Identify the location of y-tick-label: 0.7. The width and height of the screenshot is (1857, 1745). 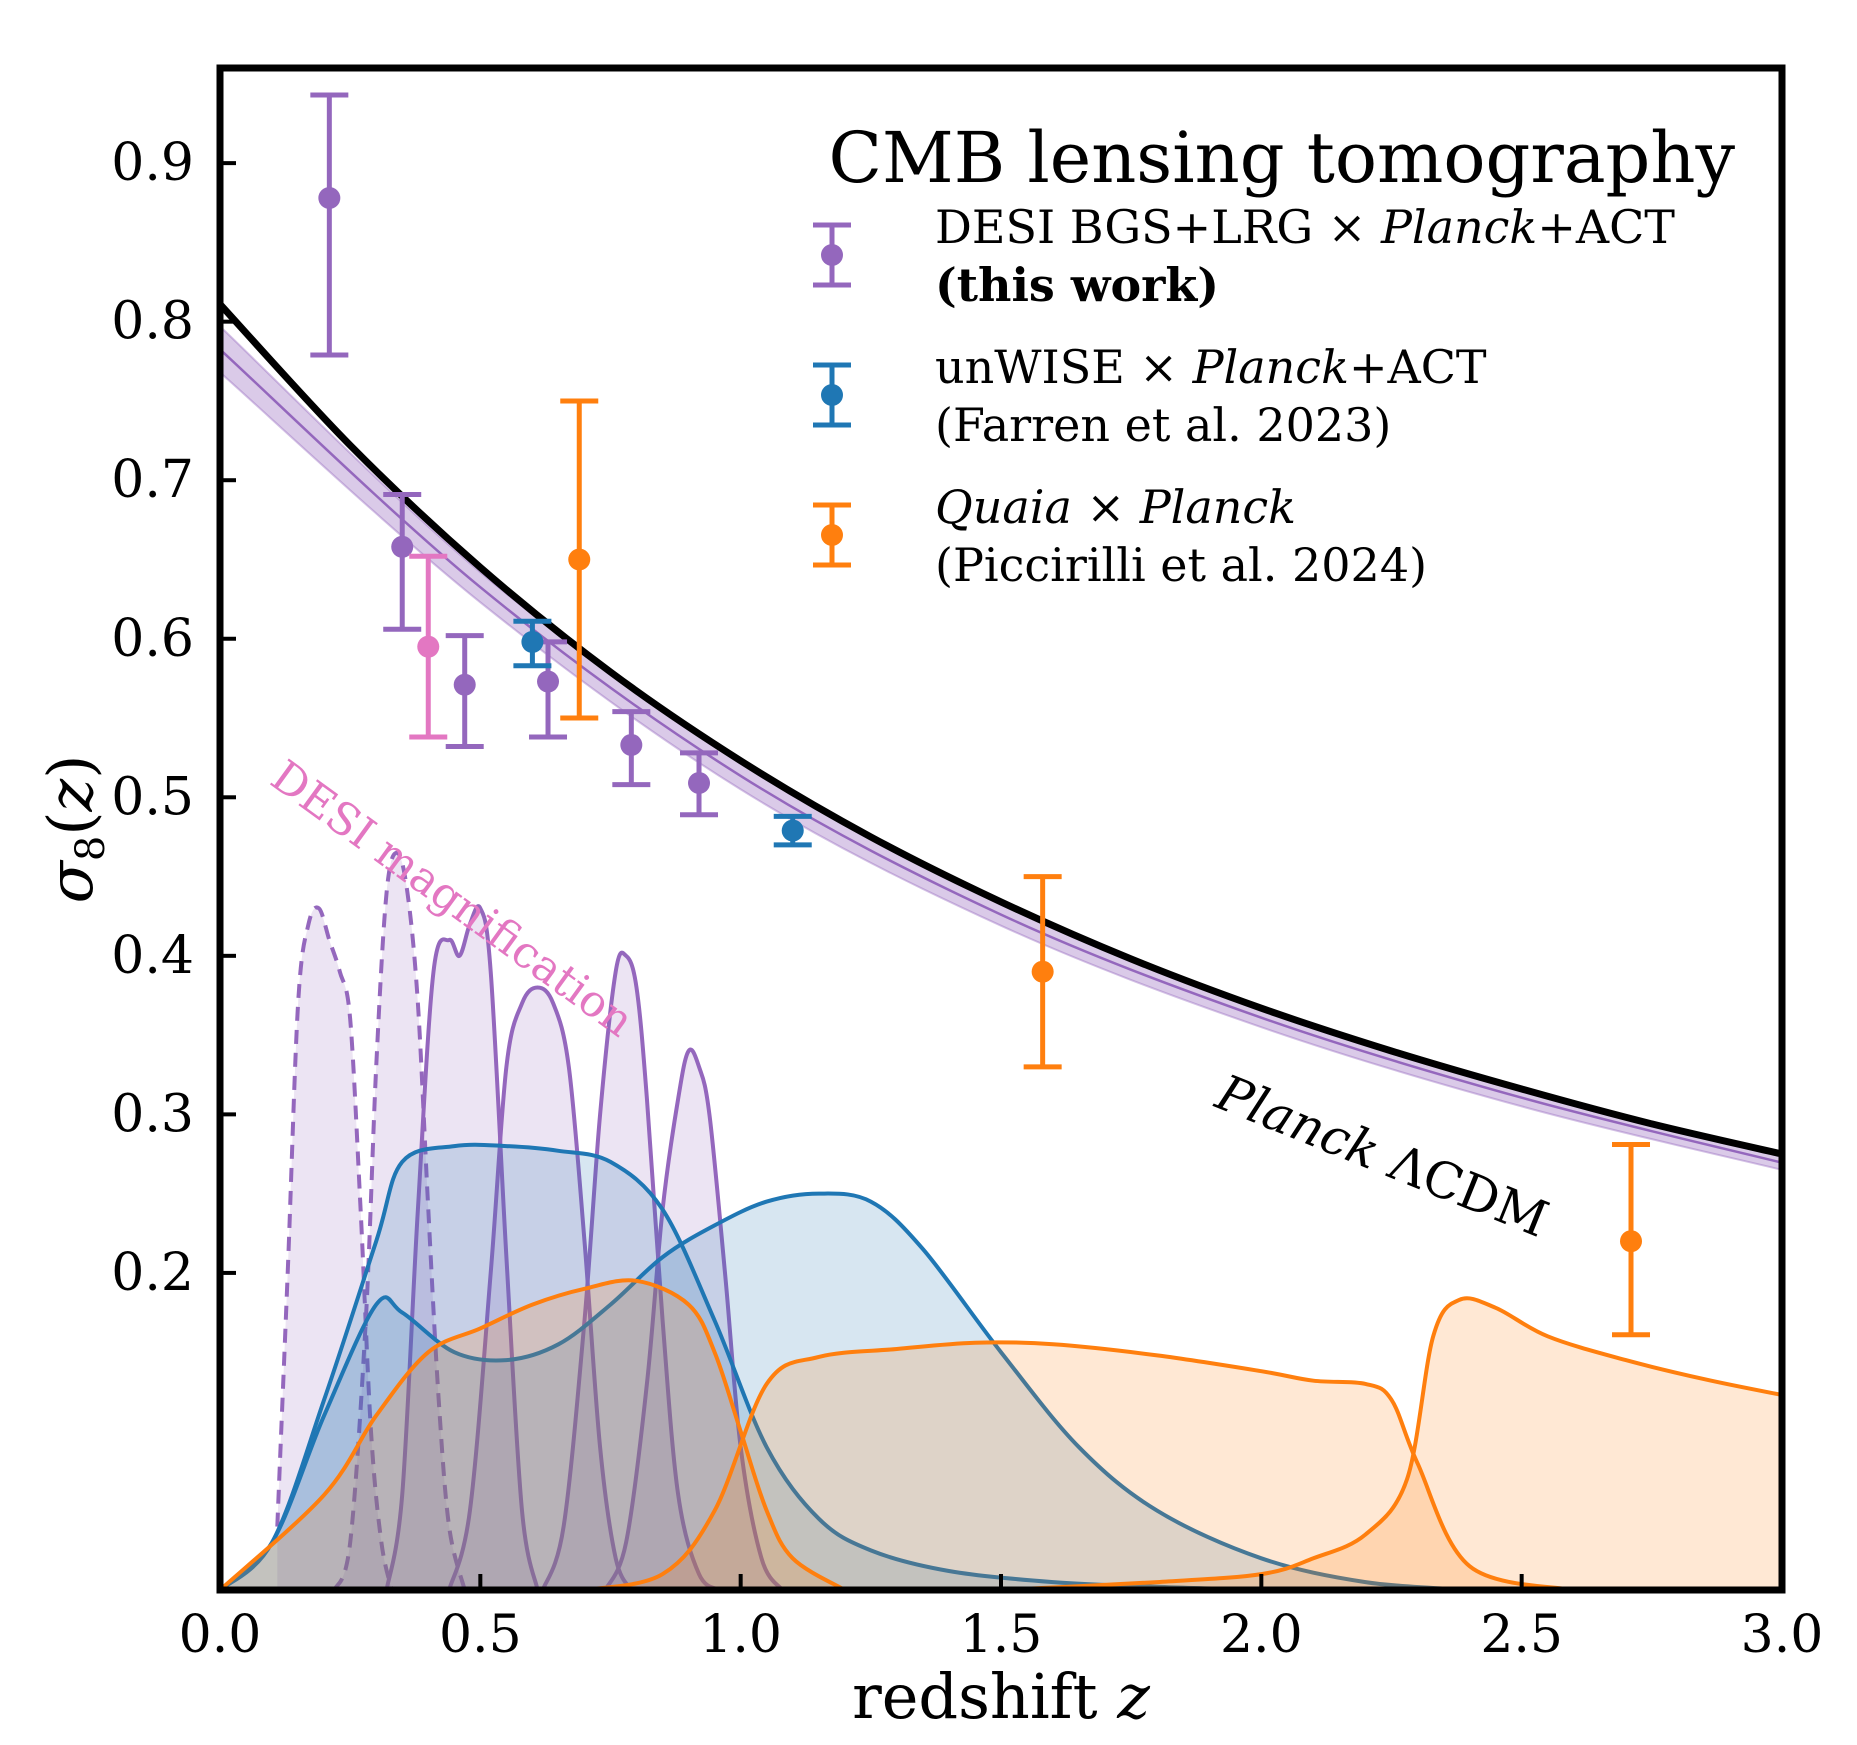
(152, 480).